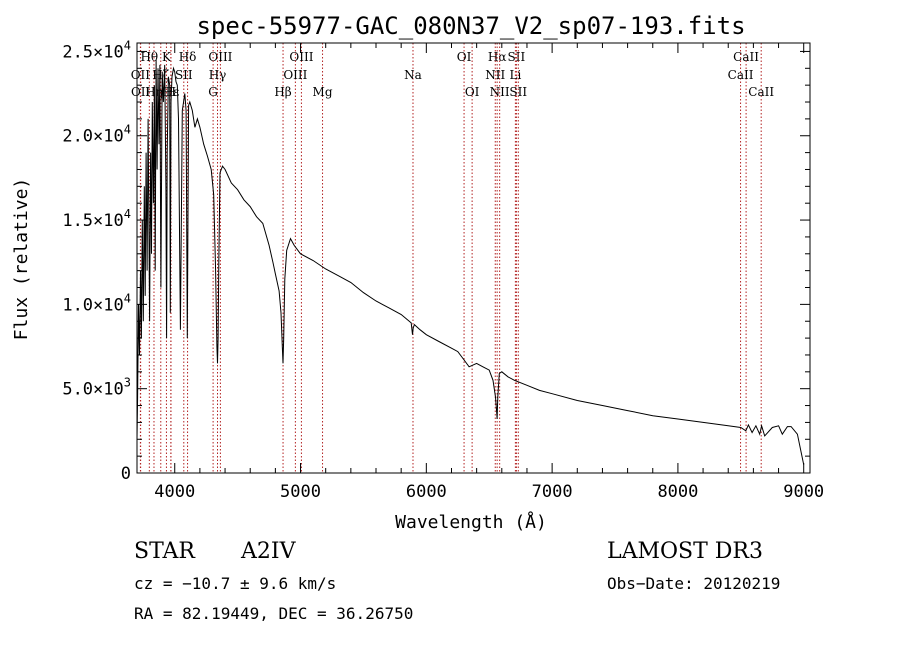  Describe the element at coordinates (235, 583) in the screenshot. I see `redshift-velocity: cz = −10.7 ± 9.6 km/s` at that location.